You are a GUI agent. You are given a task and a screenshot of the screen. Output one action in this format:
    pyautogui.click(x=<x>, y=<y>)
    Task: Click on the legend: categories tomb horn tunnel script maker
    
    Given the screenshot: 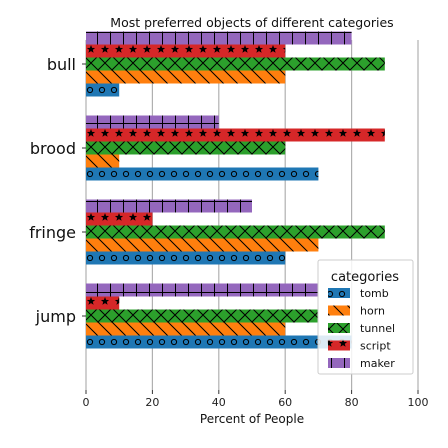 What is the action you would take?
    pyautogui.click(x=365, y=317)
    